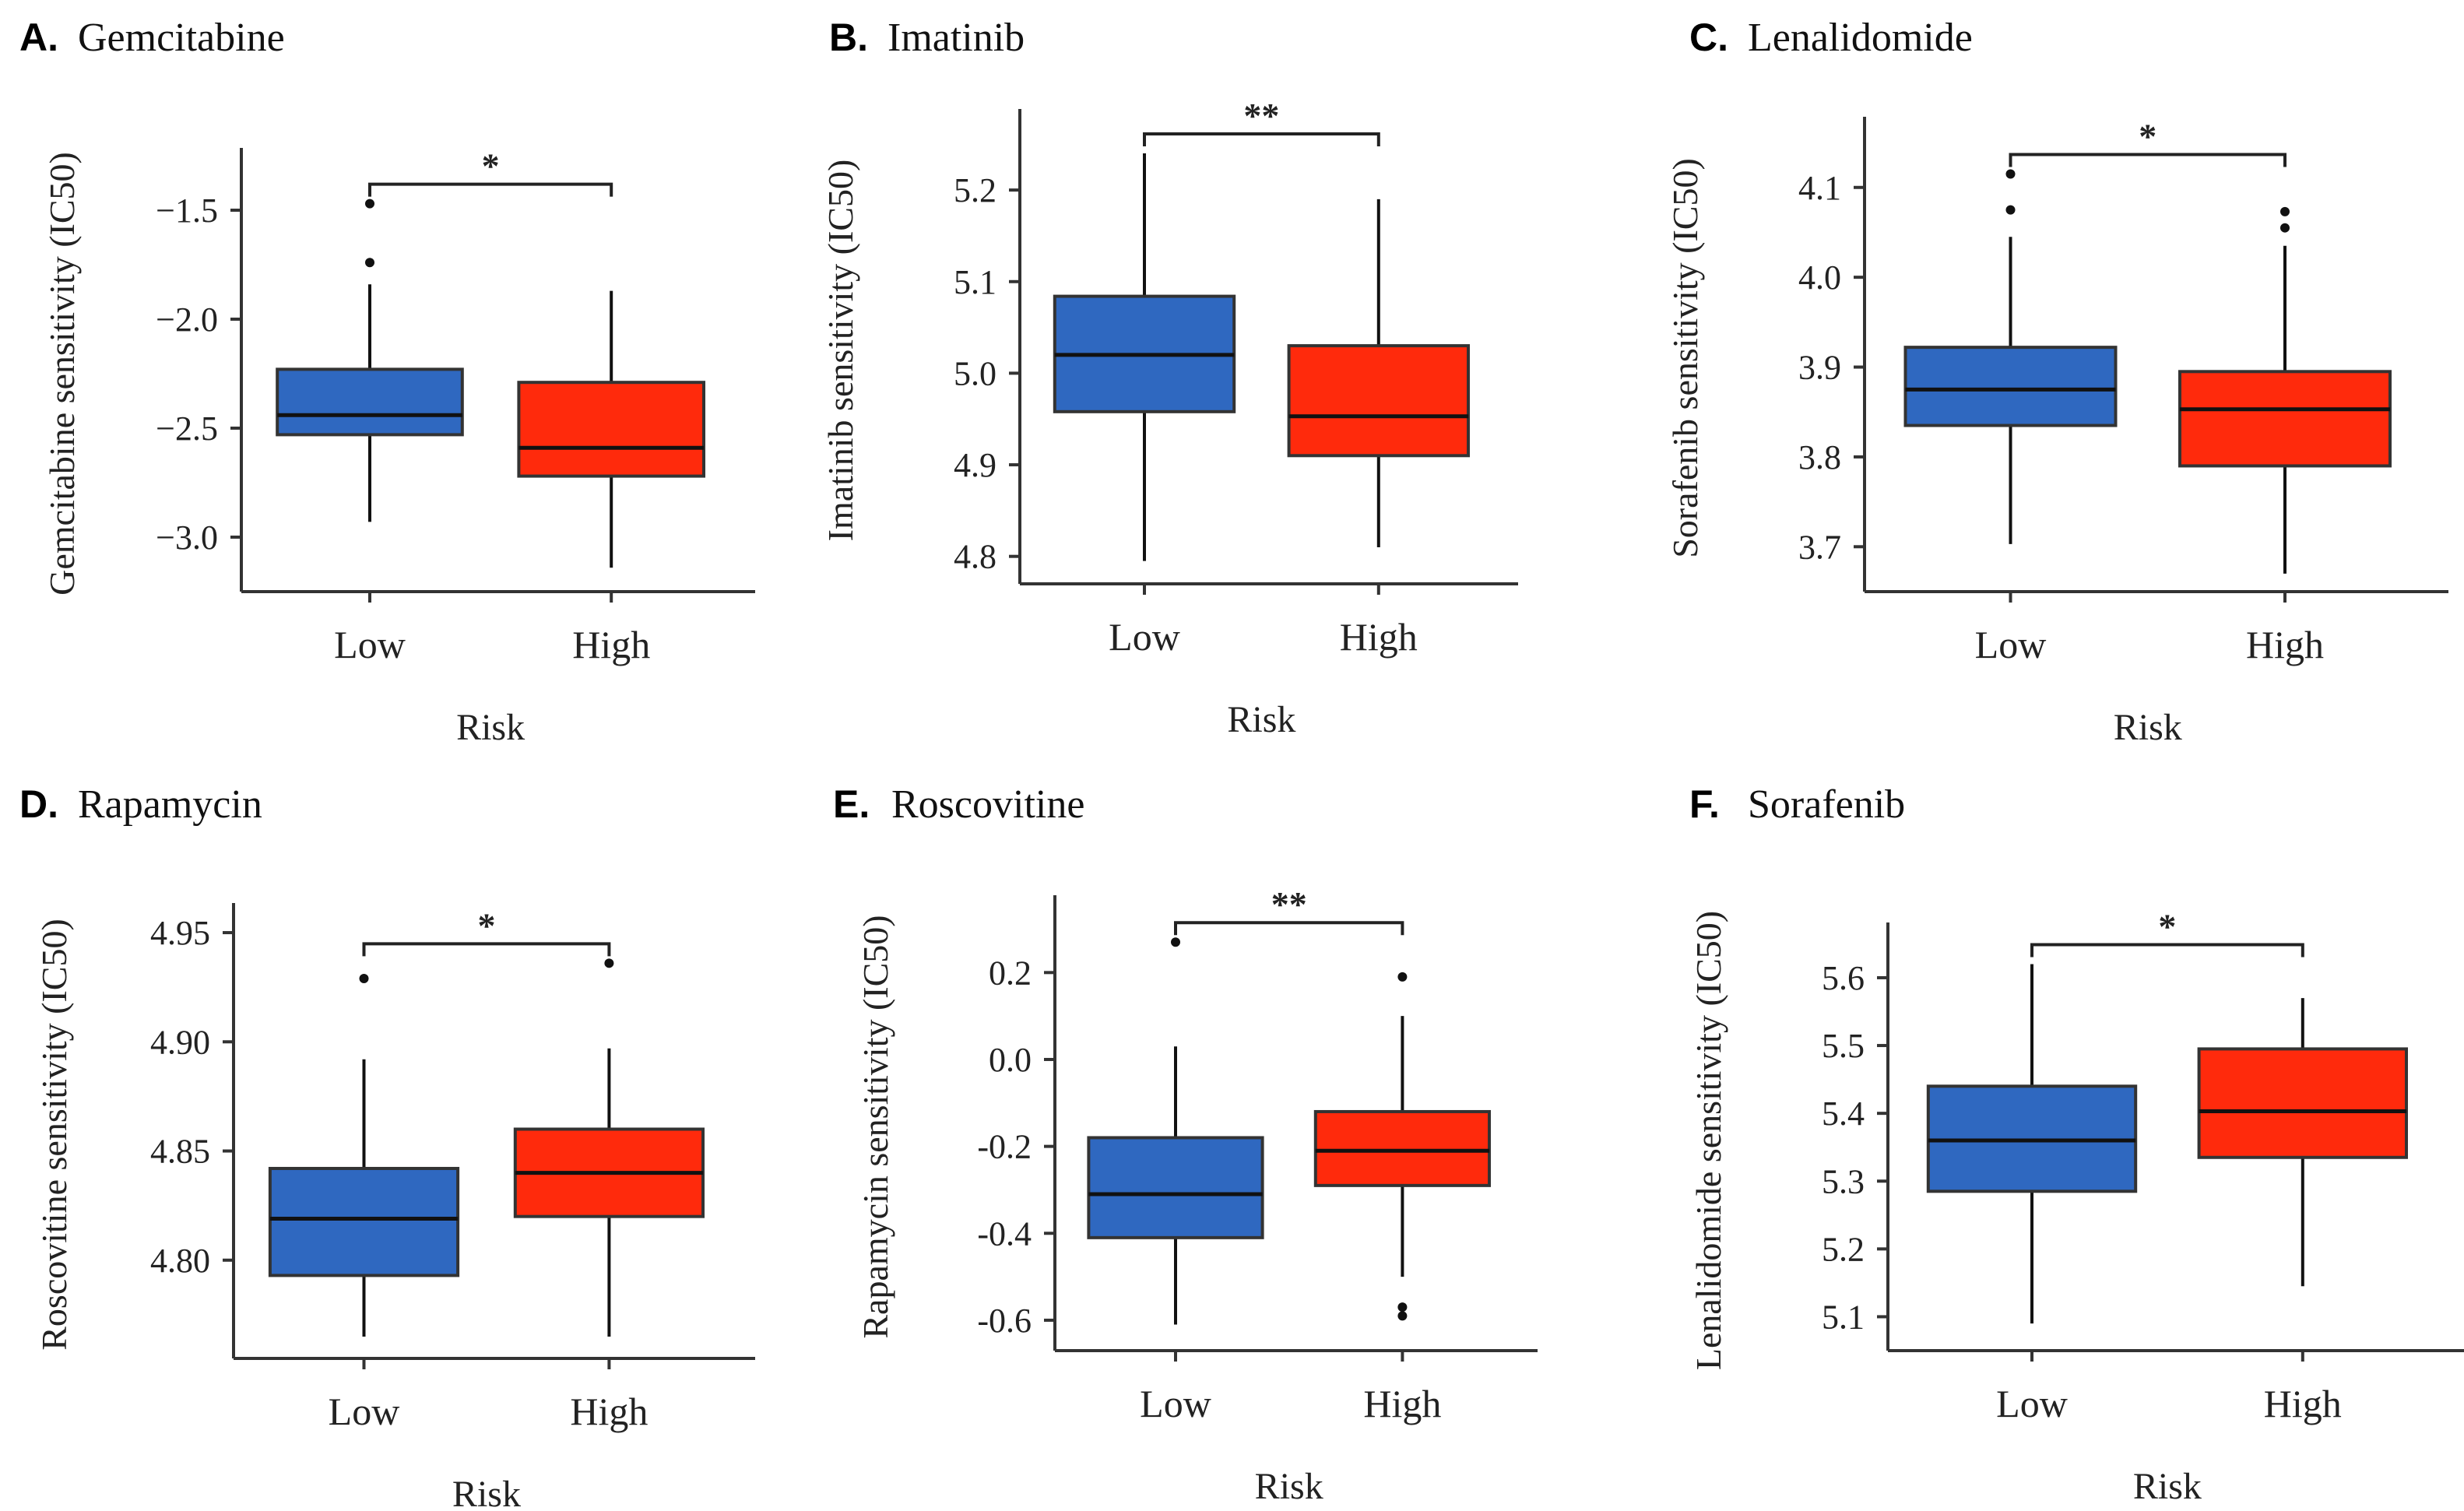 This screenshot has width=2464, height=1511. Describe the element at coordinates (38, 37) in the screenshot. I see `panel-letter: A.` at that location.